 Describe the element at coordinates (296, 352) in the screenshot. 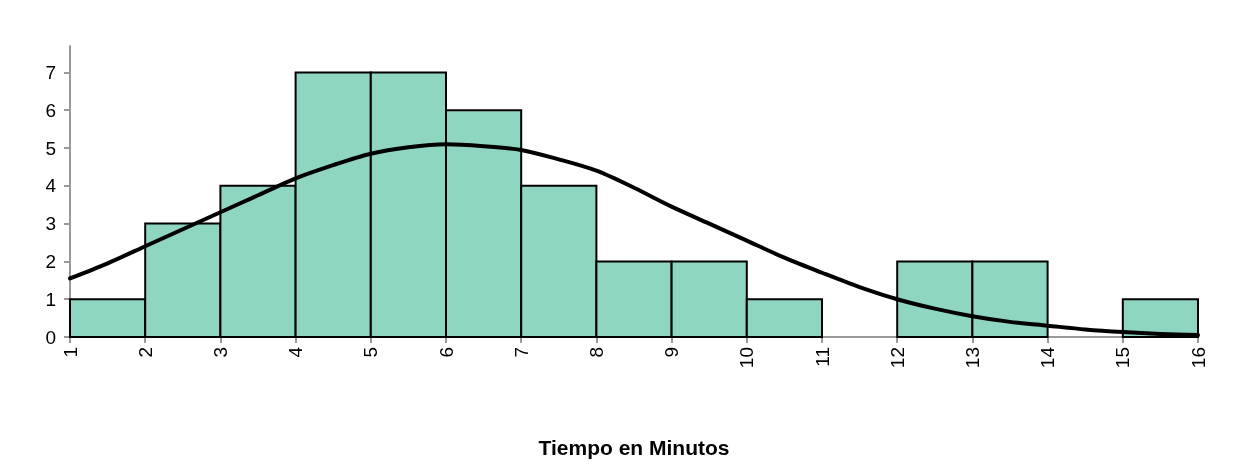

I see `x-tick-label: 4` at that location.